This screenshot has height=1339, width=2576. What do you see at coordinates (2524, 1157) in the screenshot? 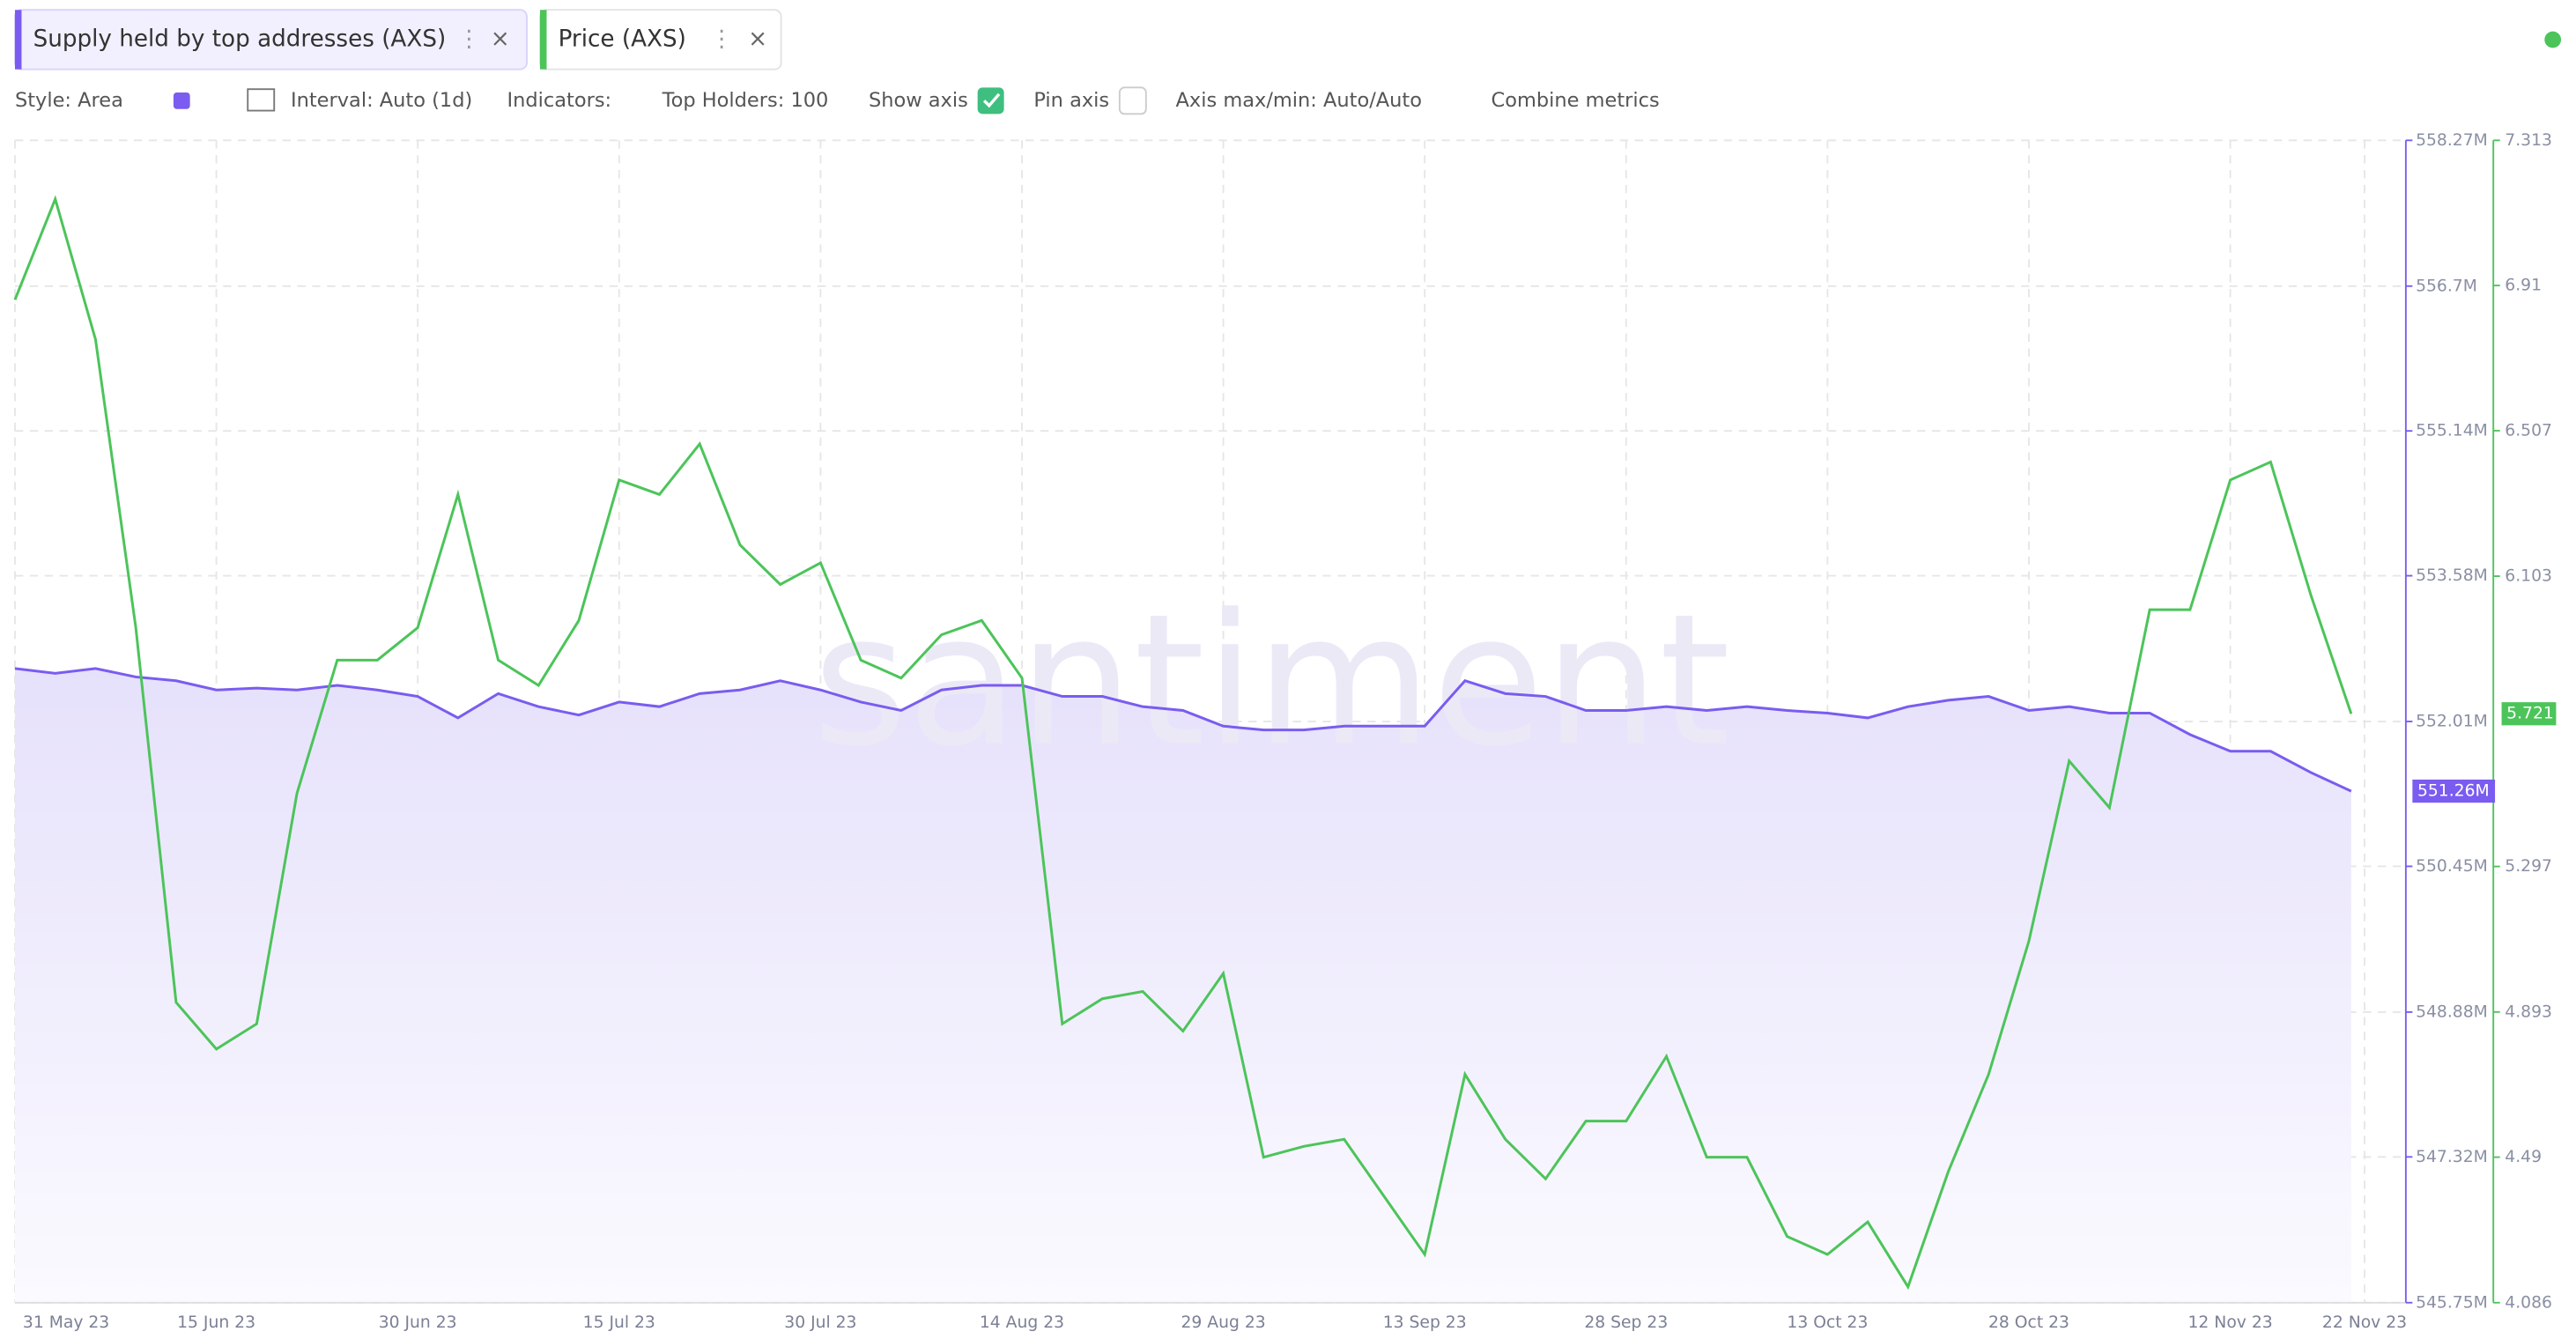
I see `y2-tick-label: 4.49` at bounding box center [2524, 1157].